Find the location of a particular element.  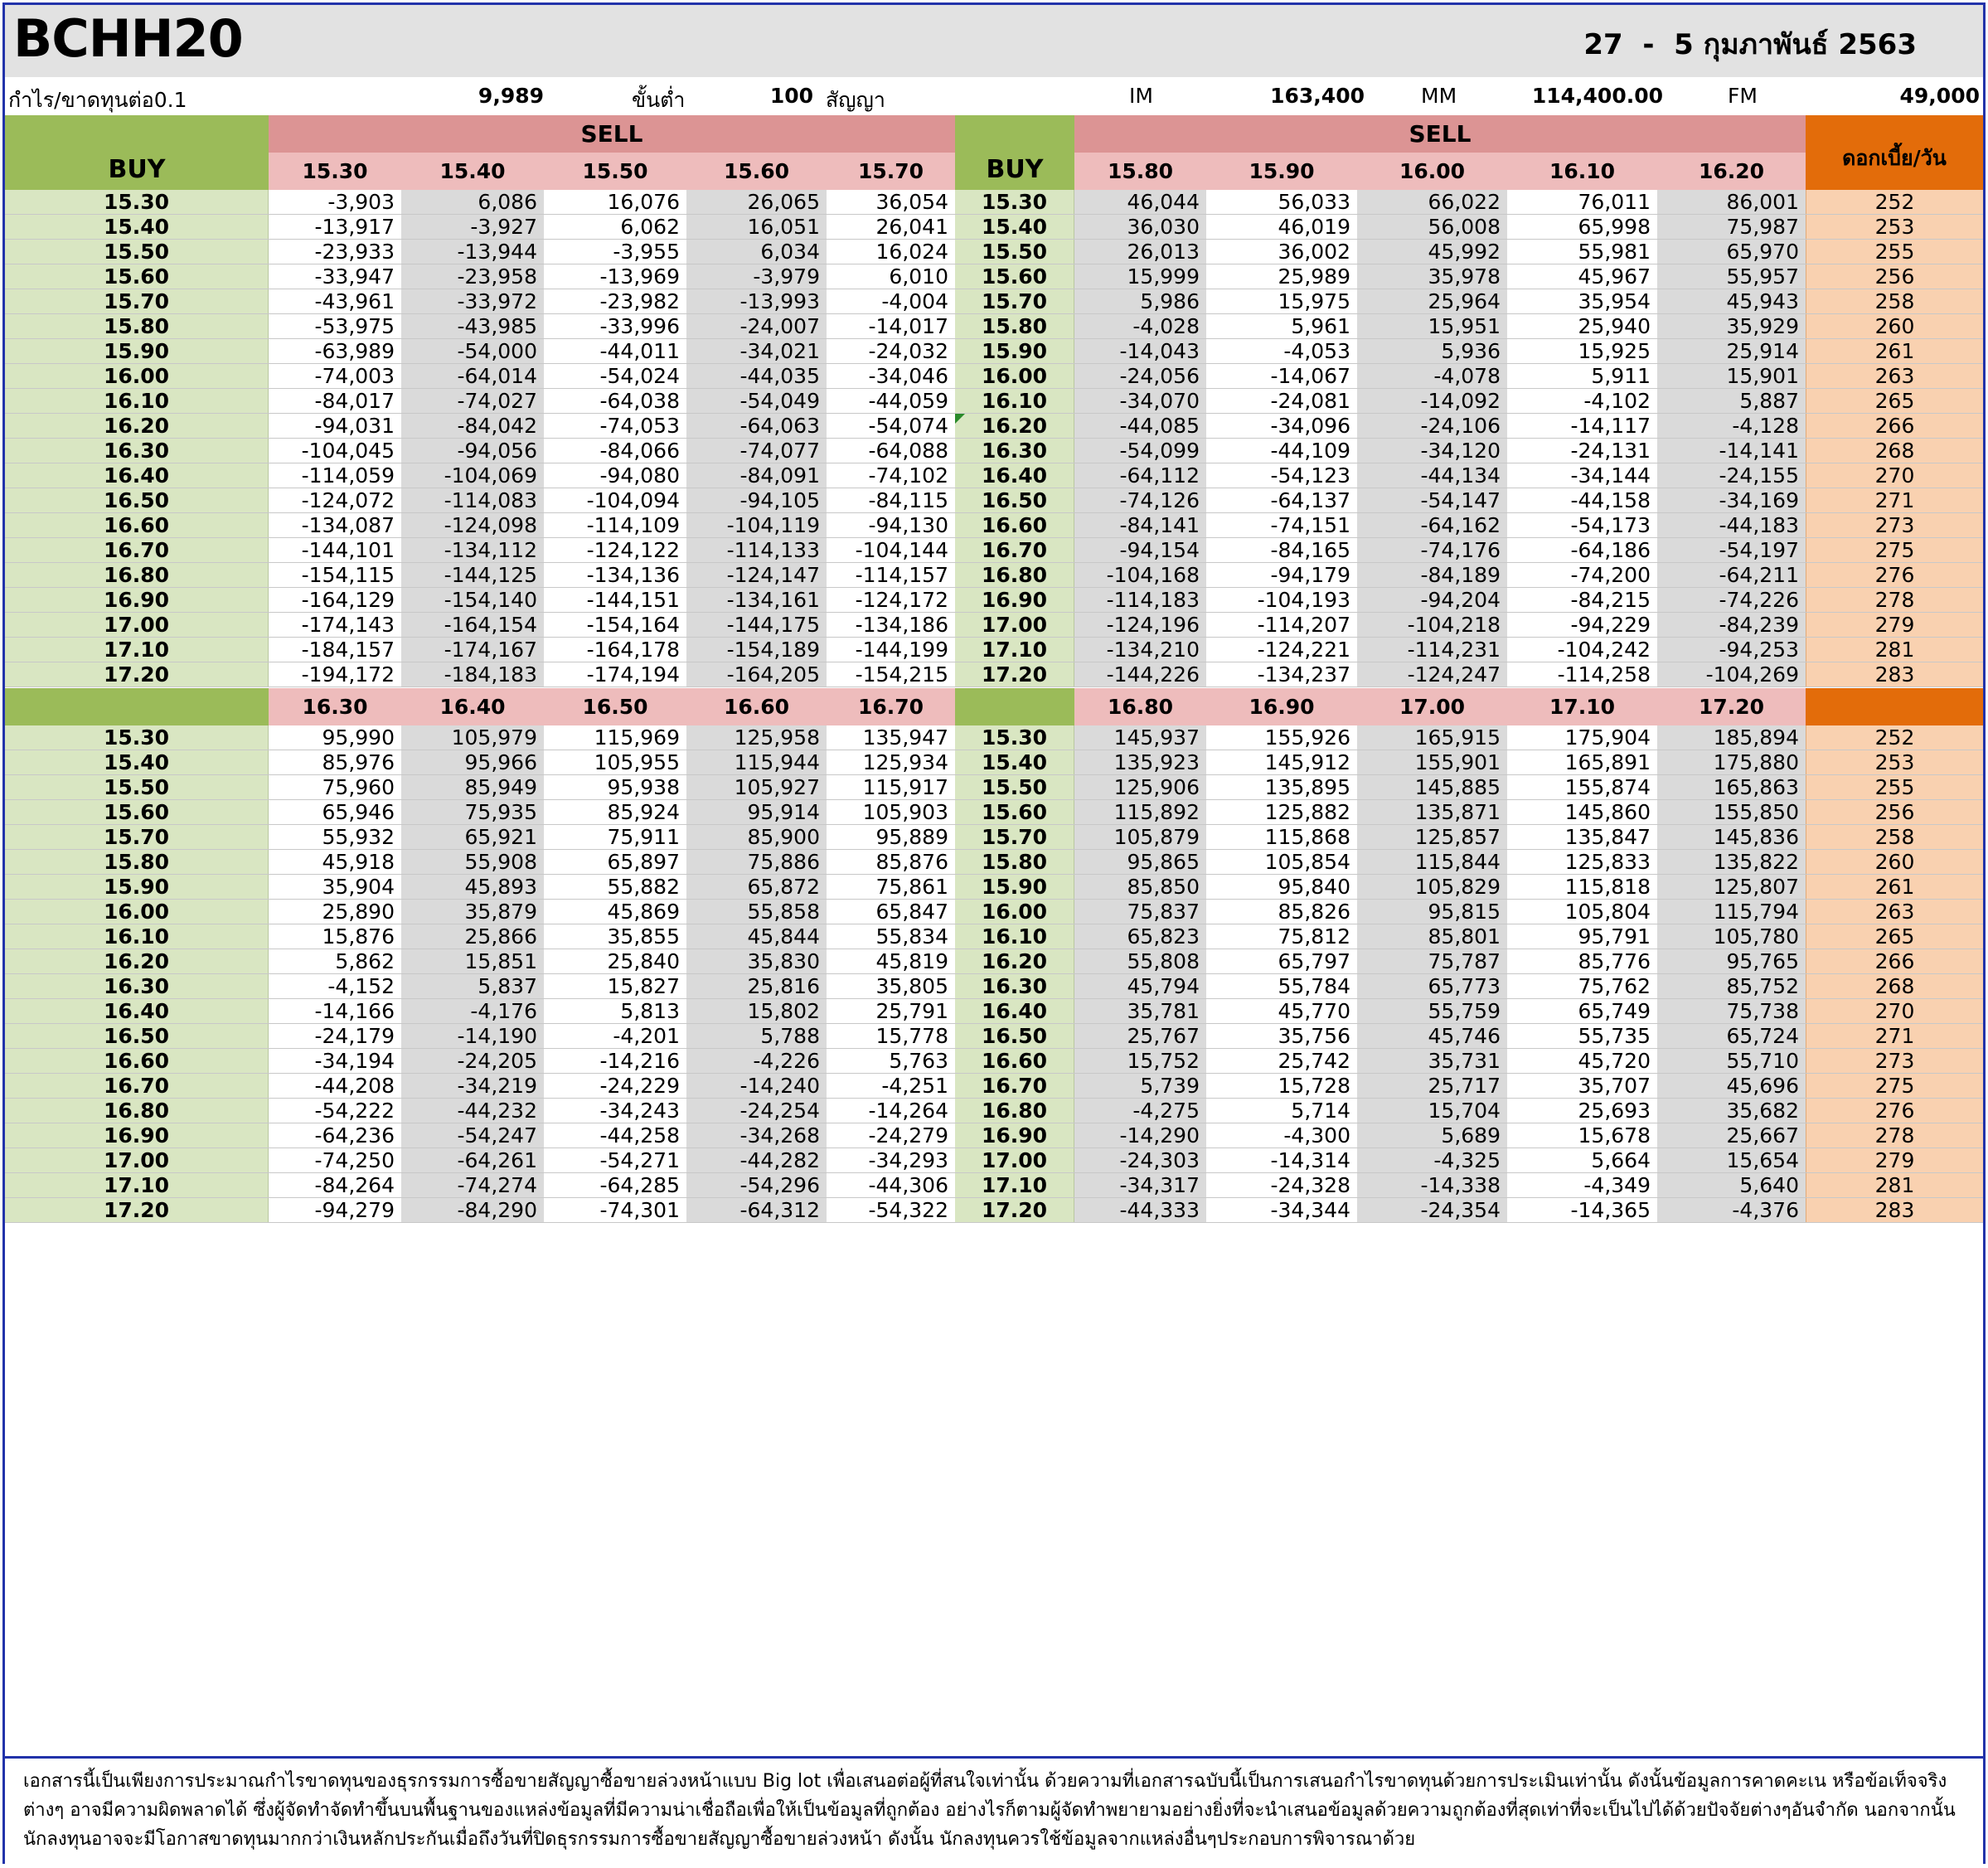

interest-cell: 258 is located at coordinates (1895, 837).